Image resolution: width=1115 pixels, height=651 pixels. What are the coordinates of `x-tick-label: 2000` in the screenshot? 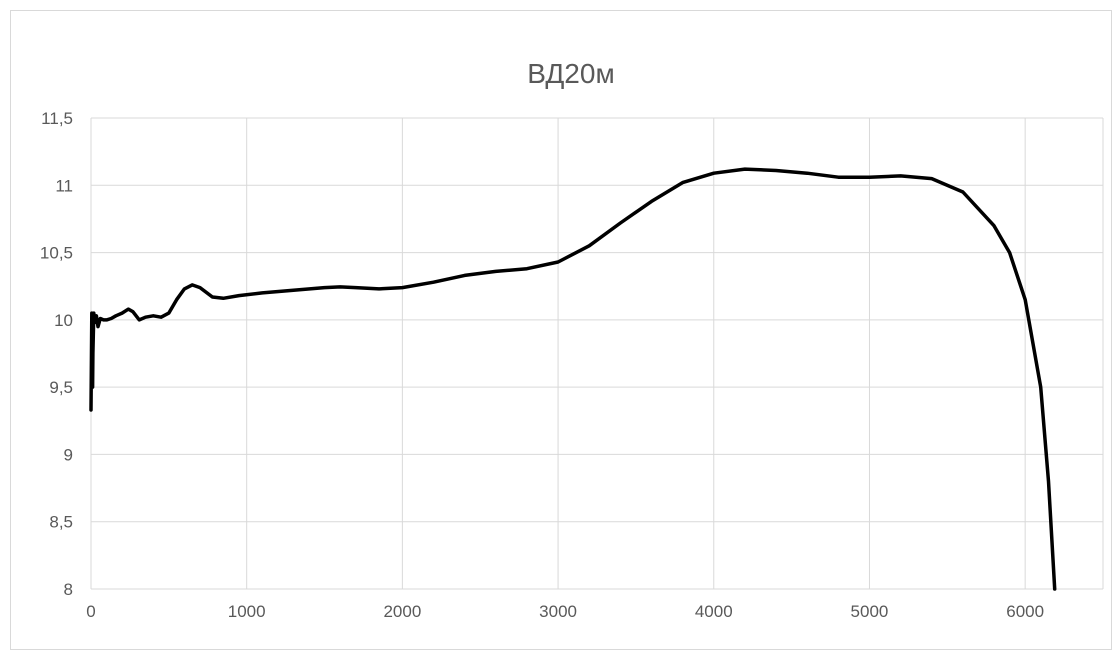 It's located at (402, 611).